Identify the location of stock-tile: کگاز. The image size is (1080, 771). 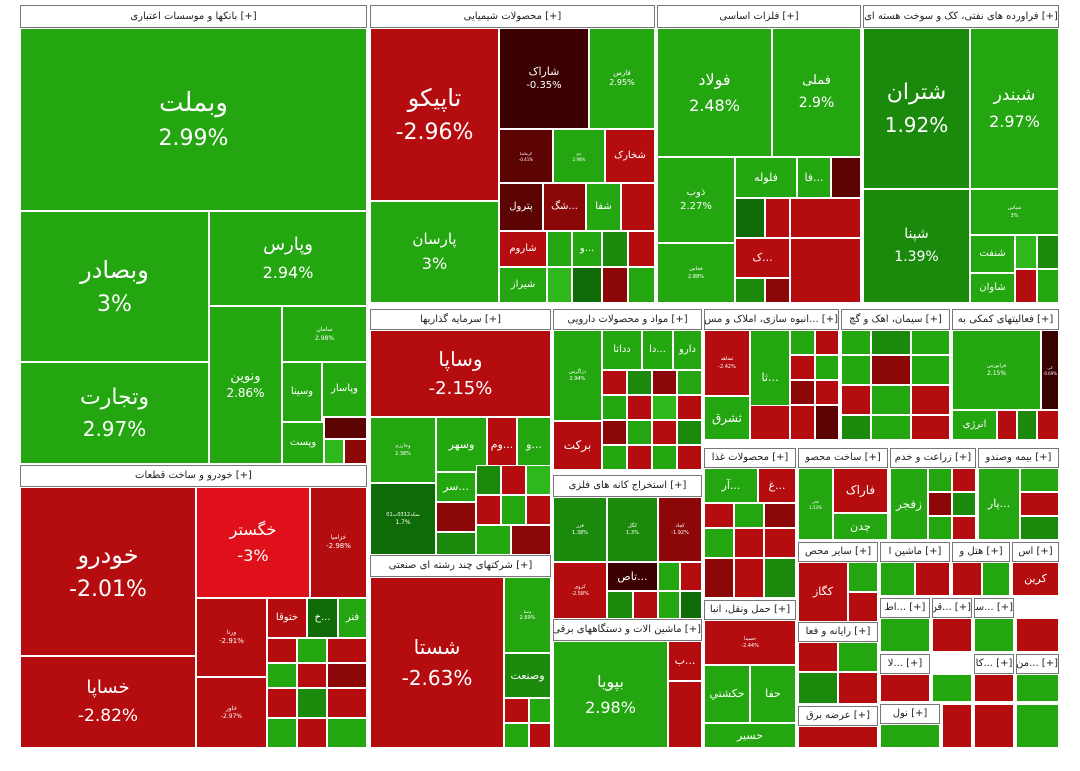
(823, 592).